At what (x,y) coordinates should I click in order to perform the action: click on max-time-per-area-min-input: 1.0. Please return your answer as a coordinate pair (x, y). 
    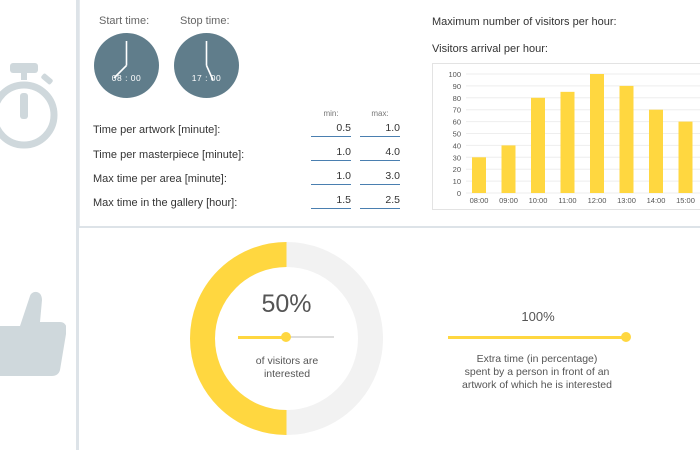
    Looking at the image, I should click on (331, 177).